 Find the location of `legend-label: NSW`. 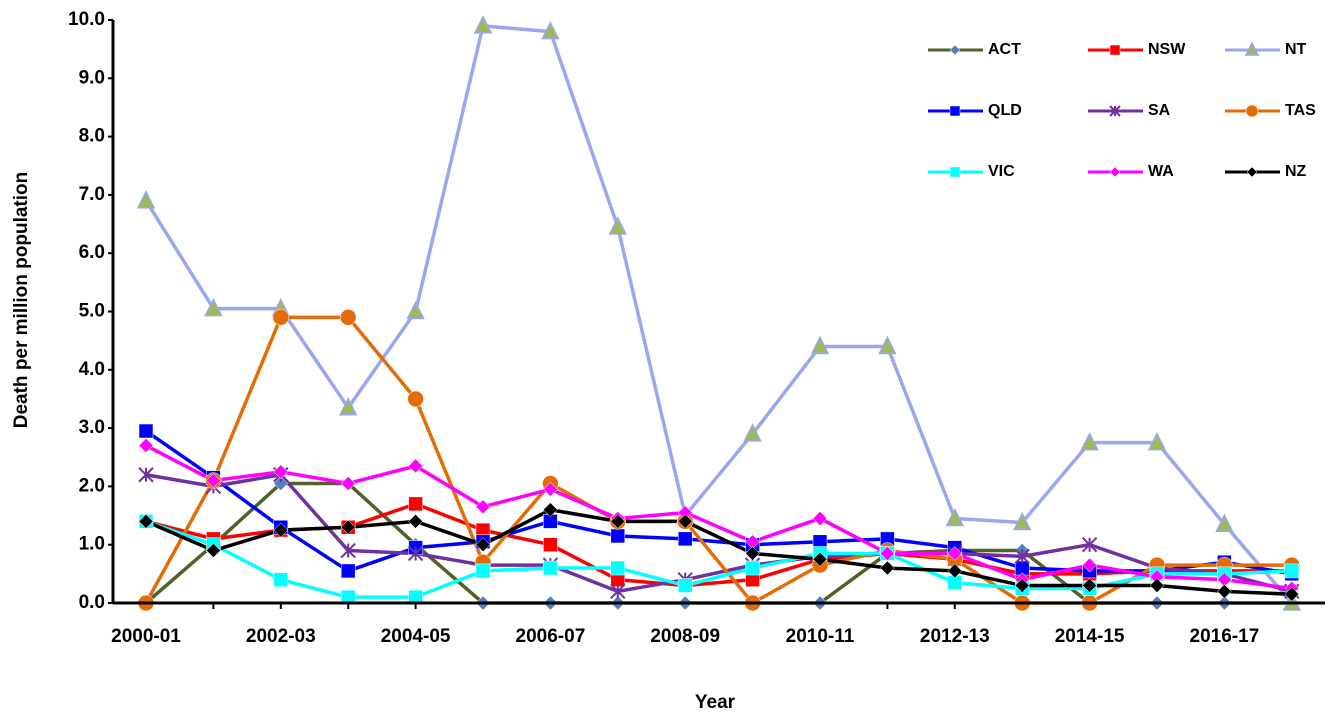

legend-label: NSW is located at coordinates (1167, 49).